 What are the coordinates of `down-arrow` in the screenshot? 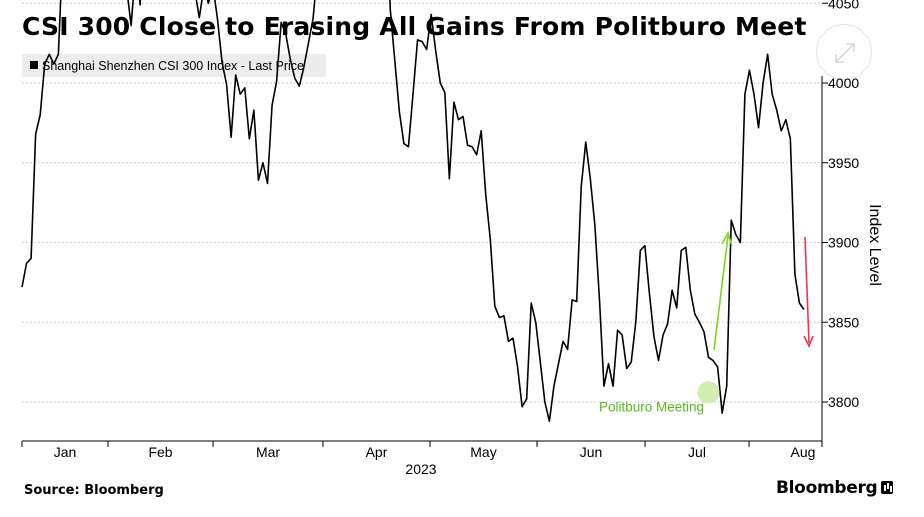 It's located at (808, 292).